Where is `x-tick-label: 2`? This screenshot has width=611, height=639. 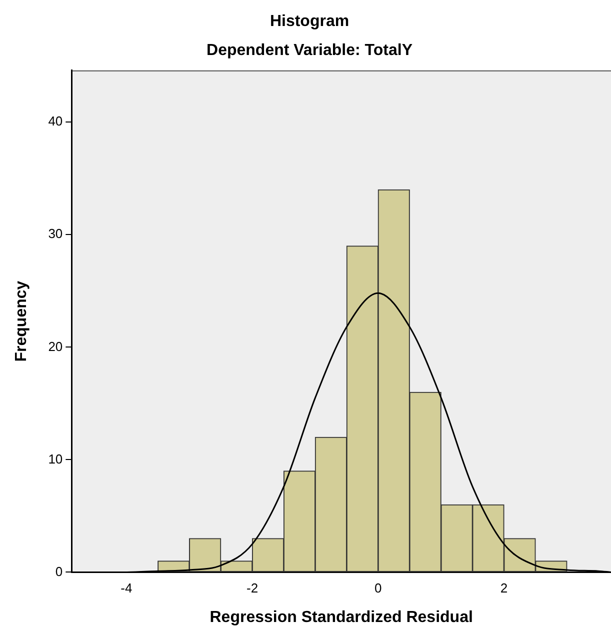
x-tick-label: 2 is located at coordinates (504, 588).